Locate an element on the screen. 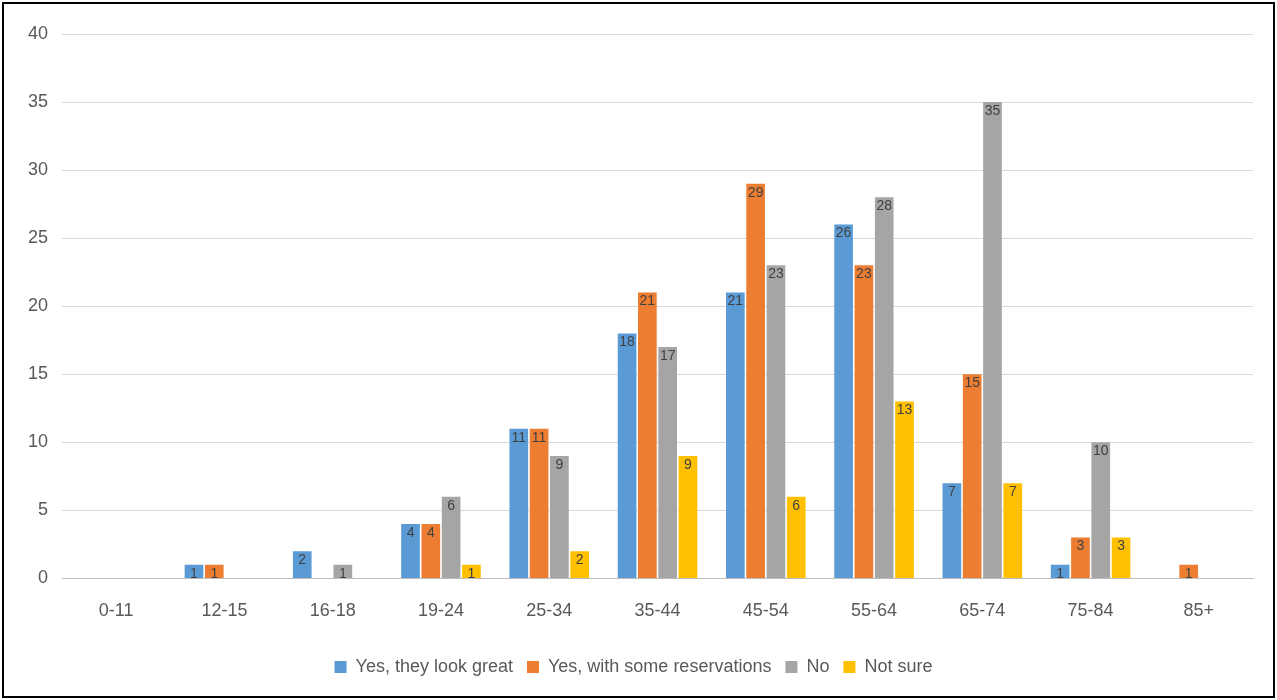  y-tick-label: 35 is located at coordinates (38, 101).